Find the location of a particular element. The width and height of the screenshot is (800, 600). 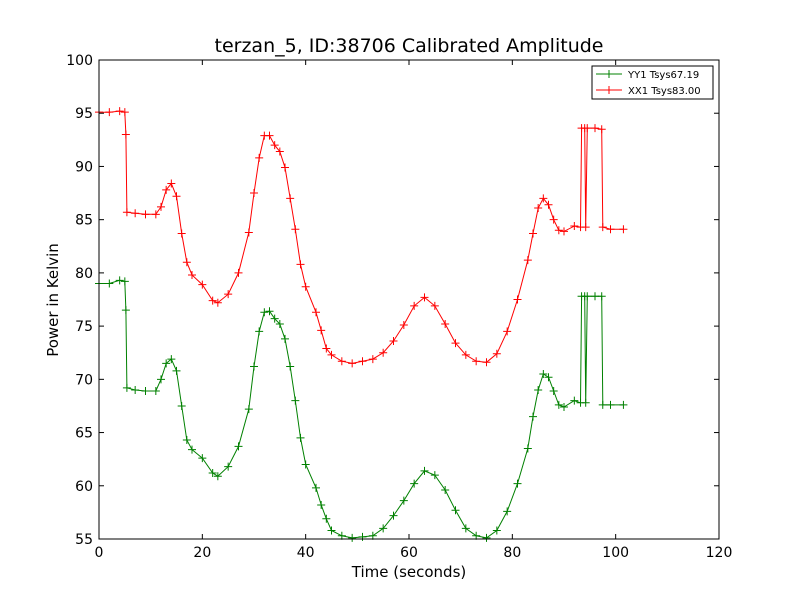

y-tick-label: 70 is located at coordinates (84, 380).